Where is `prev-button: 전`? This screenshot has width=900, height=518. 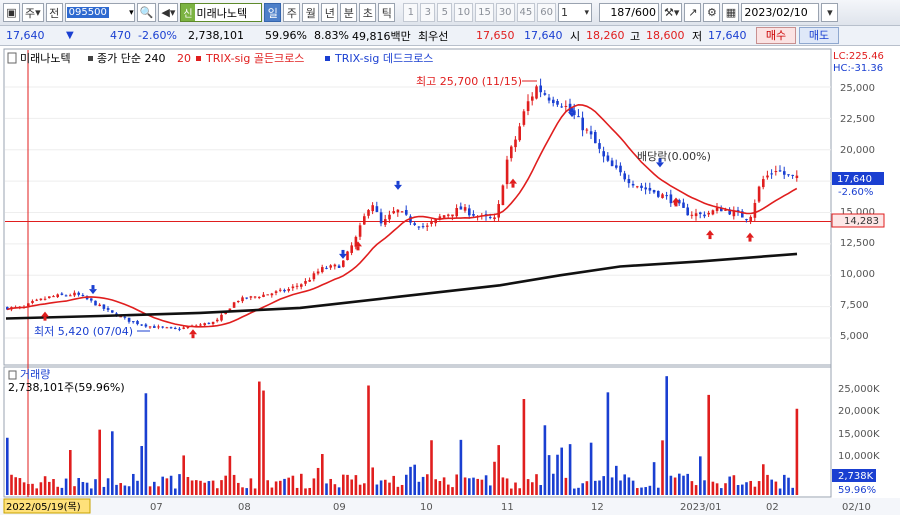
prev-button: 전 is located at coordinates (54, 12).